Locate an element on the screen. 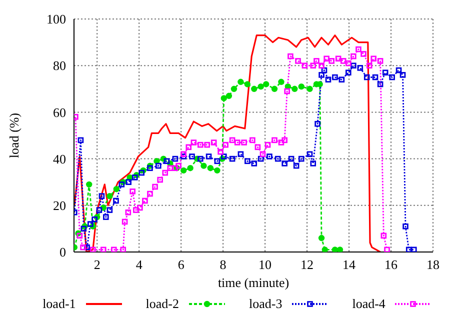  y-tick-label: 40 is located at coordinates (59, 158).